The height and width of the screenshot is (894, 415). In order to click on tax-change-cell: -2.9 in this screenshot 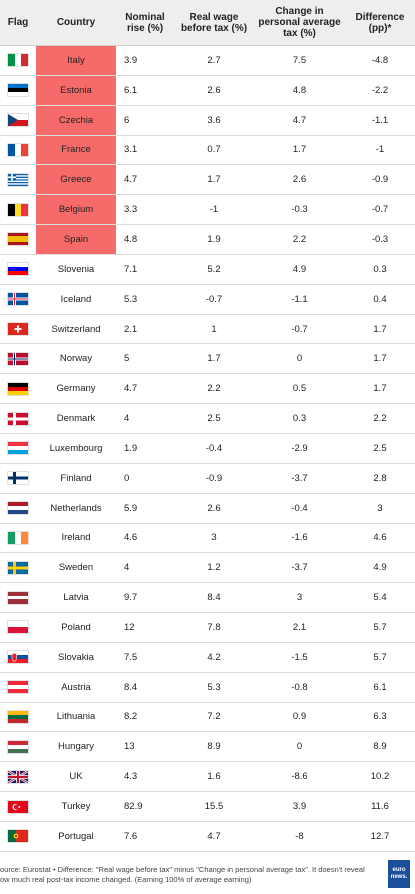, I will do `click(299, 448)`.